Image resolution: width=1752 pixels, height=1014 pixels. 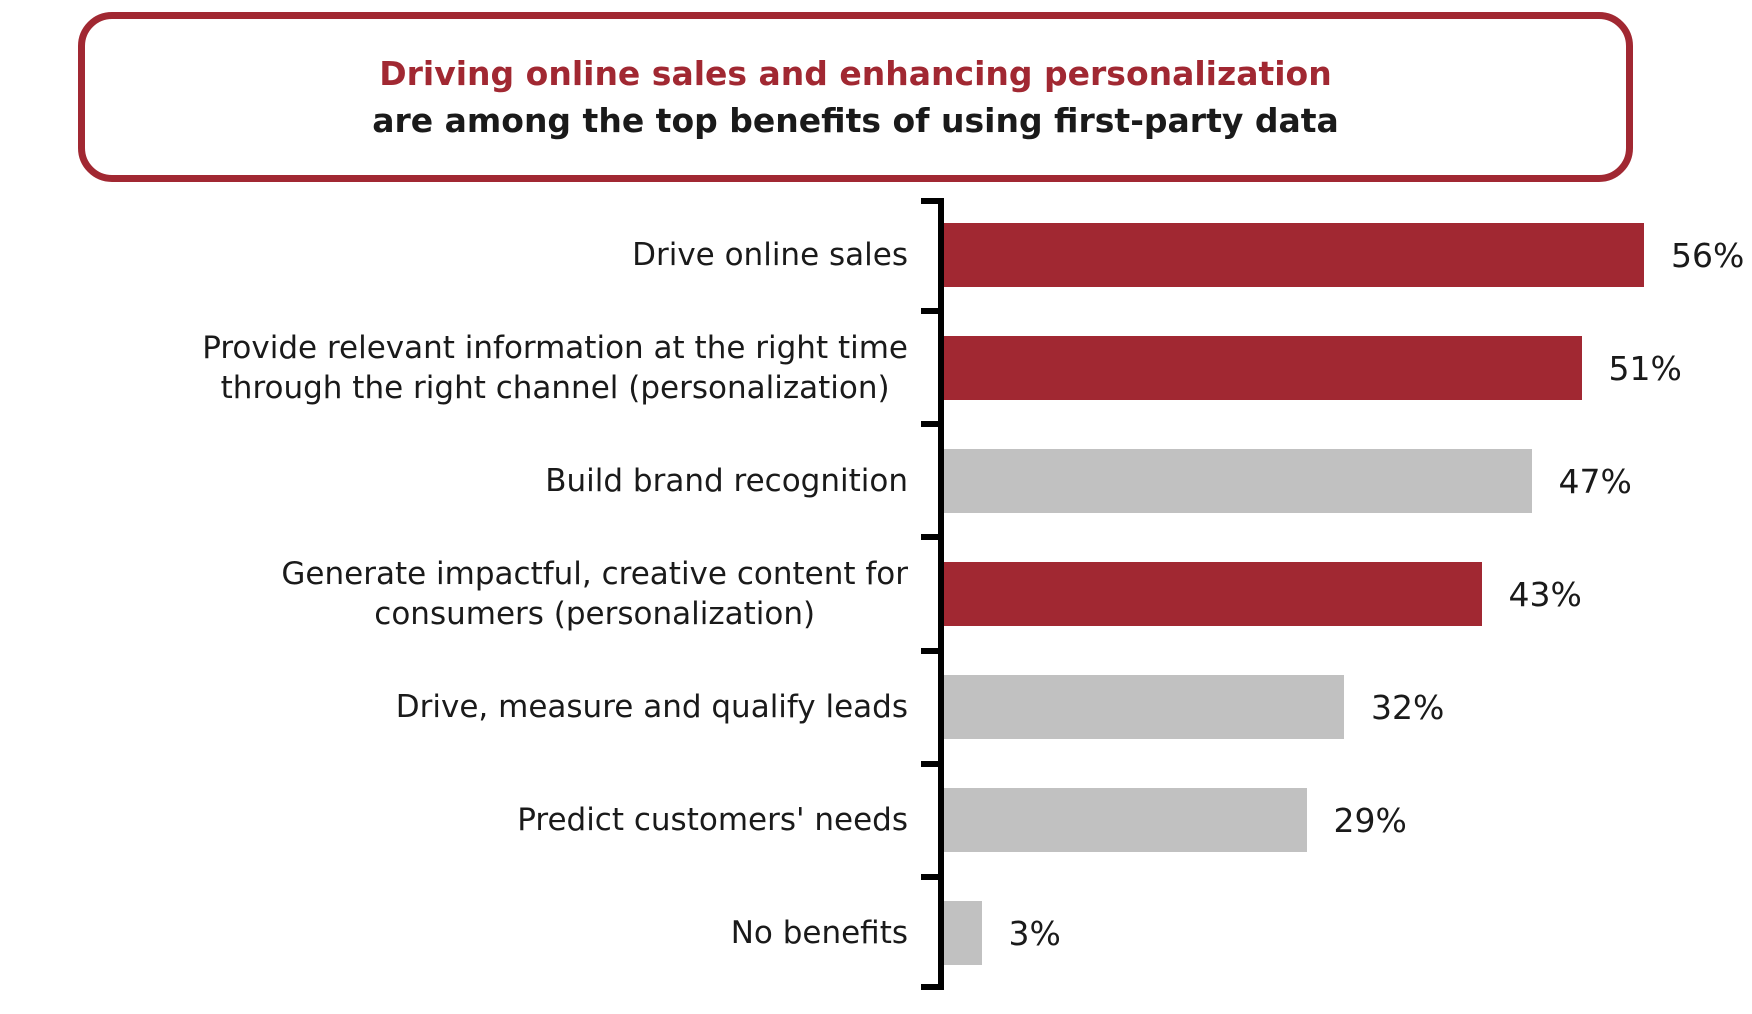 I want to click on value-label: 56%, so click(x=1708, y=255).